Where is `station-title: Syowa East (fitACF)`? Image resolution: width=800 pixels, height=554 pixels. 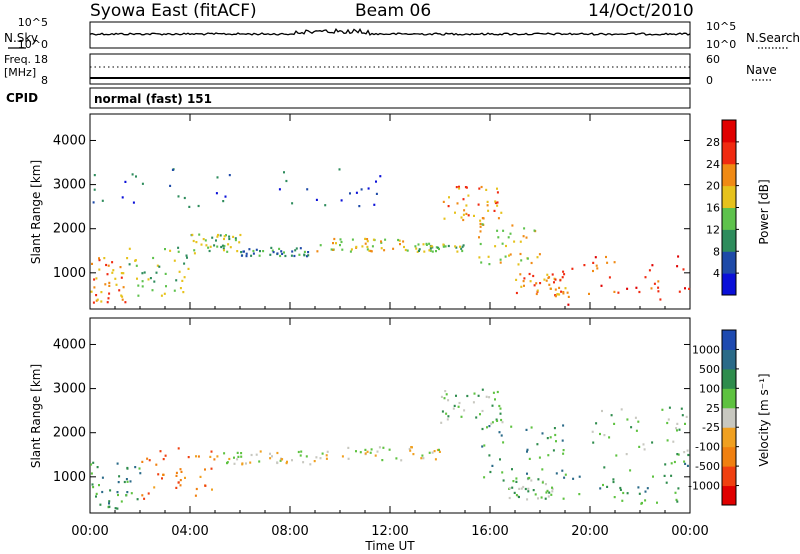
station-title: Syowa East (fitACF) is located at coordinates (173, 11).